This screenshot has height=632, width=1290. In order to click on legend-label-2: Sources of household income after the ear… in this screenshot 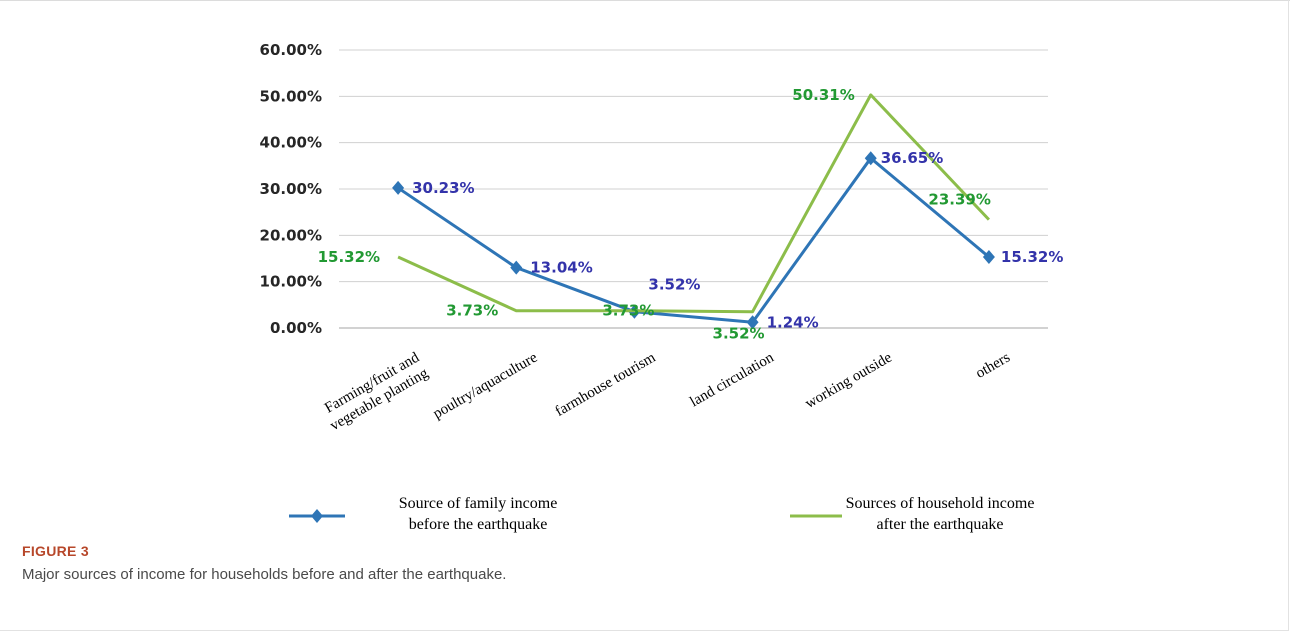, I will do `click(940, 514)`.